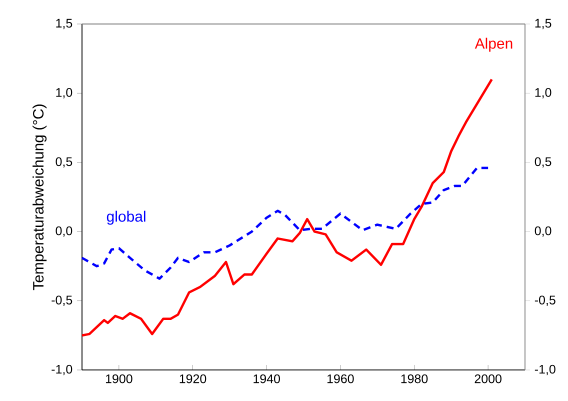 This screenshot has height=401, width=568. Describe the element at coordinates (545, 370) in the screenshot. I see `y2-tick-label: -1,0` at that location.